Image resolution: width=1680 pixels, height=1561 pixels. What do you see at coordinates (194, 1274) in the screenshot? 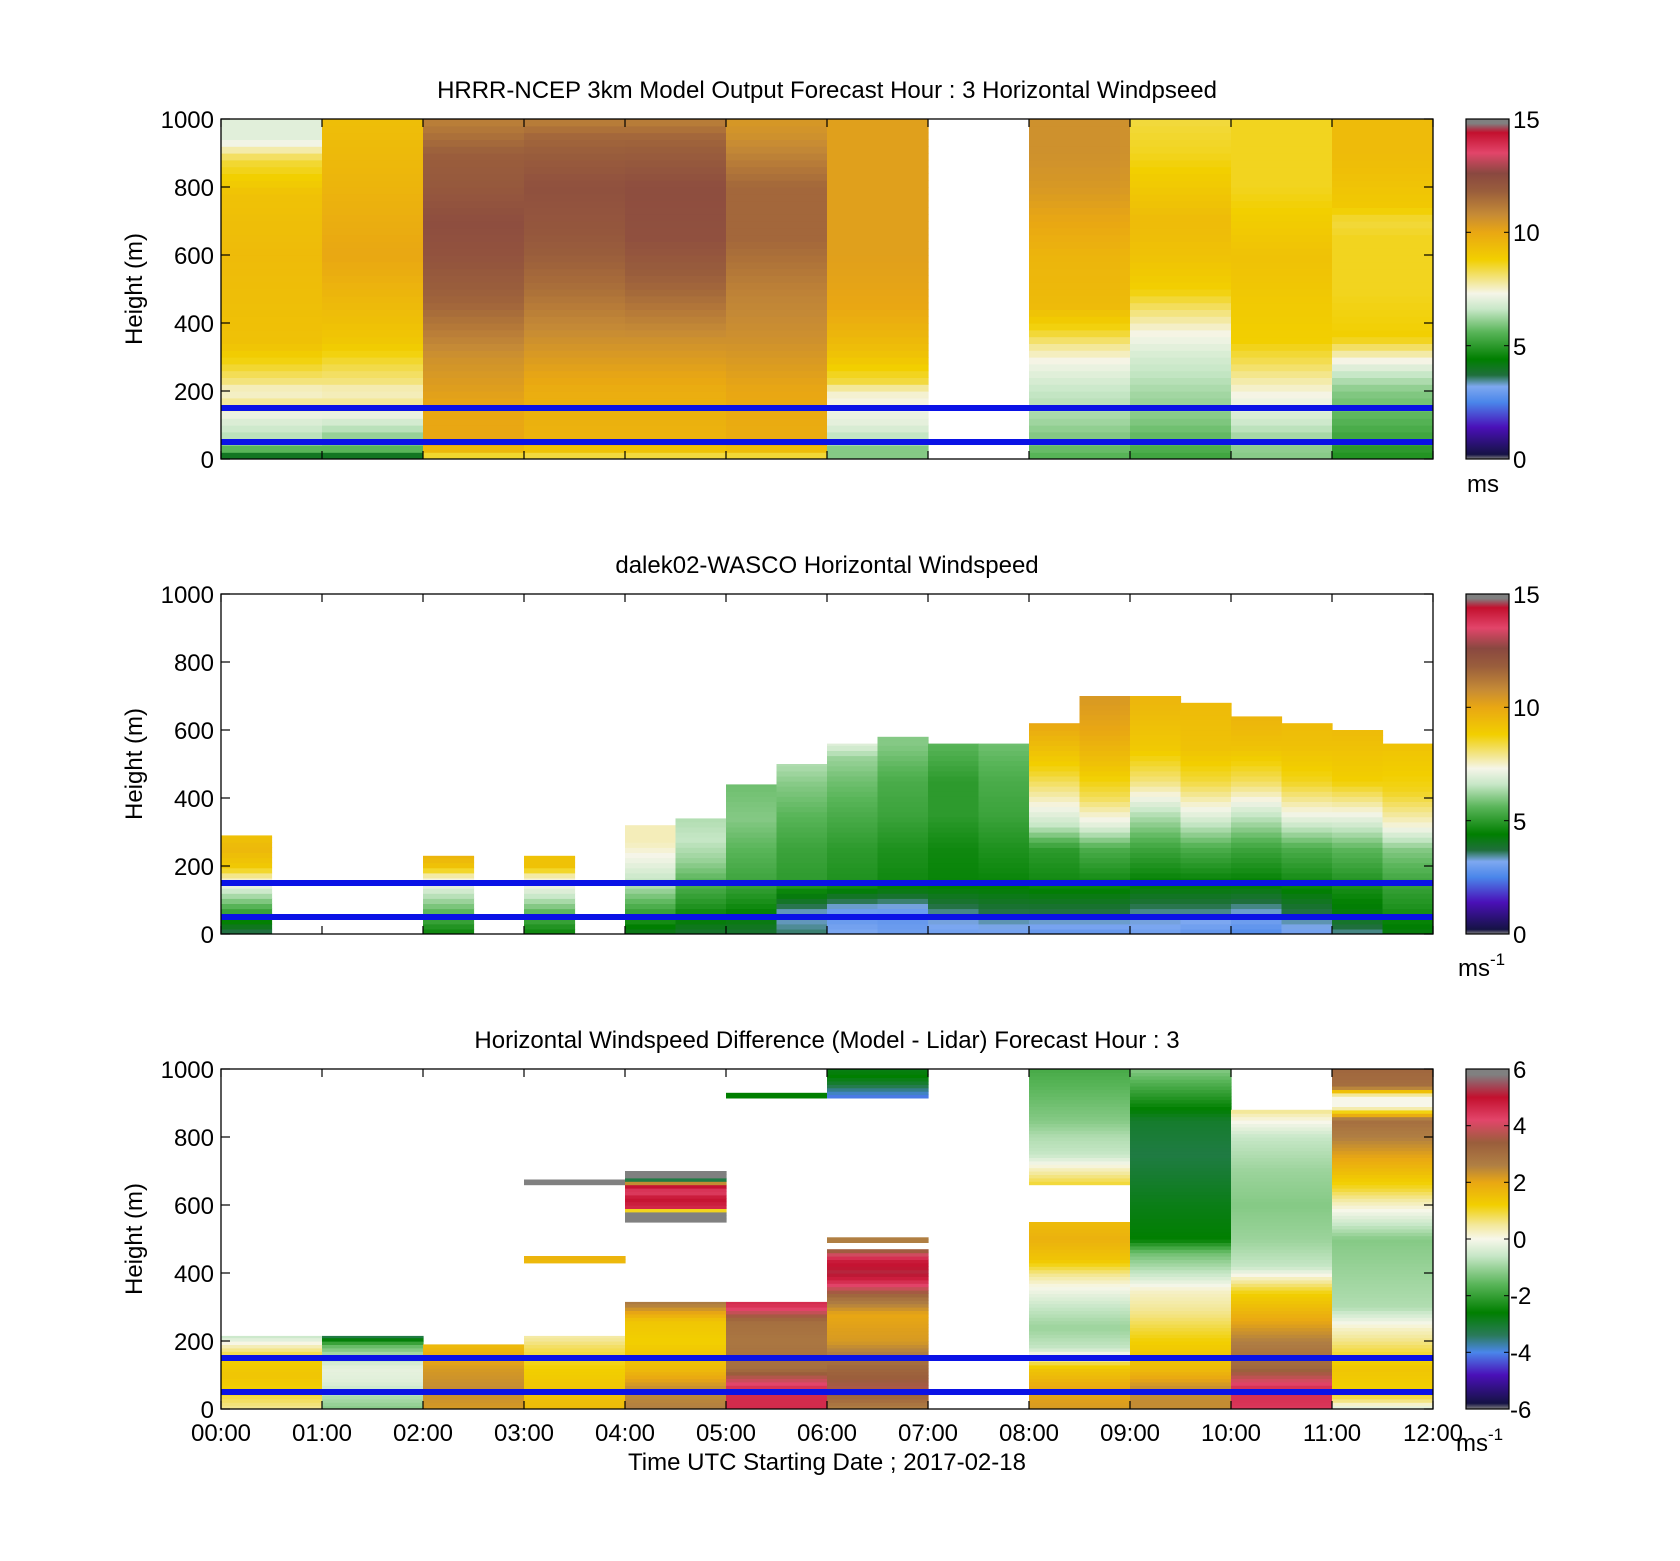
I see `y-tick-label: 400` at bounding box center [194, 1274].